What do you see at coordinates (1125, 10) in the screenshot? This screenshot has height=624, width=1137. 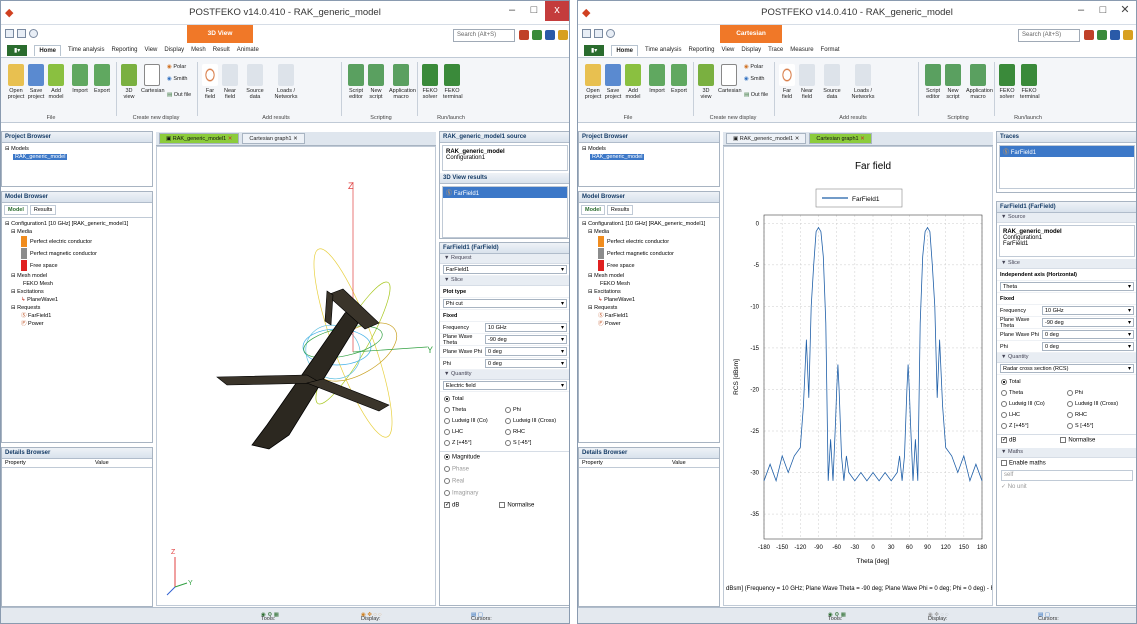 I see `close-button: ✕` at bounding box center [1125, 10].